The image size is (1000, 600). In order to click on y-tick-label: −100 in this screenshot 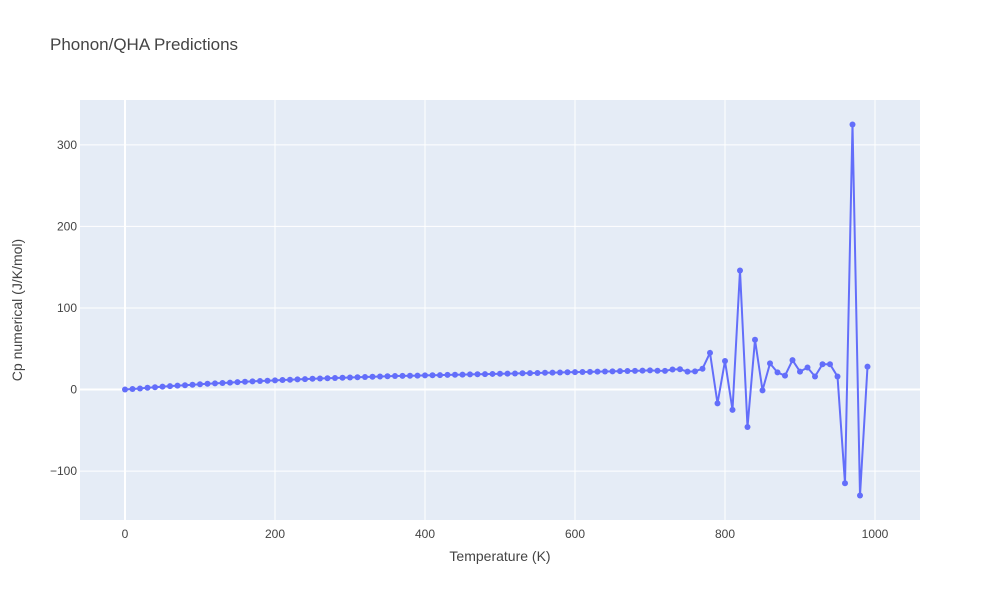, I will do `click(63, 471)`.